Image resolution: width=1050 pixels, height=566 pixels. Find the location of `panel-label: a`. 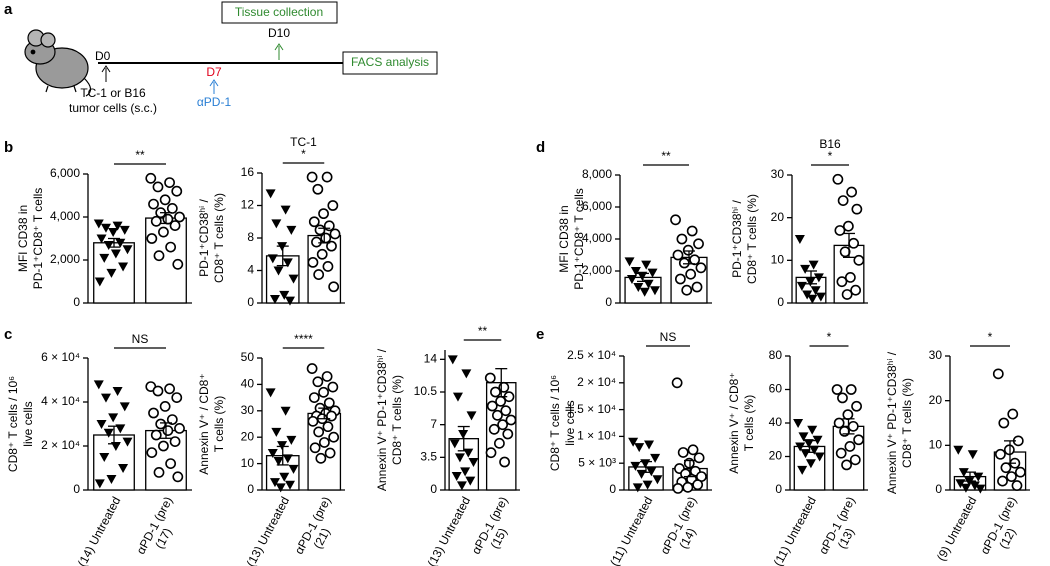

panel-label: a is located at coordinates (8, 9).